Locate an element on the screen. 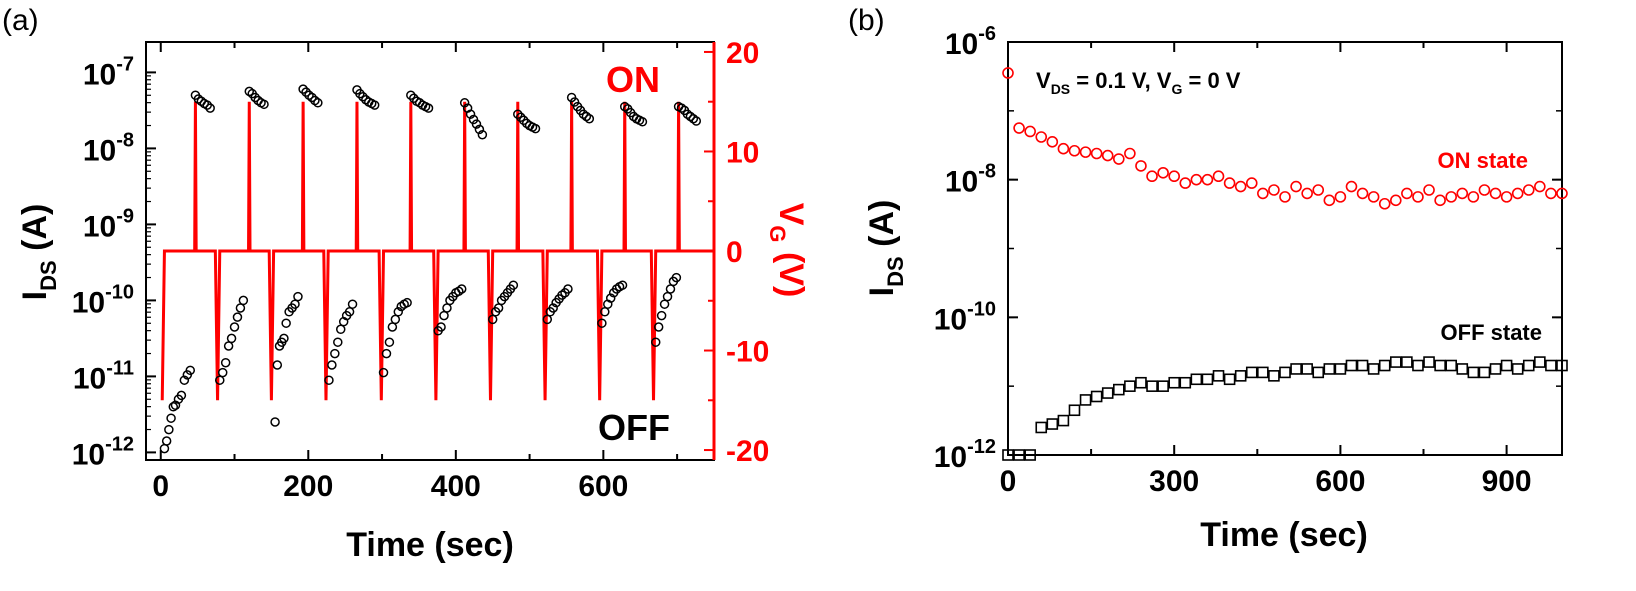 This screenshot has width=1636, height=591. on-state-points is located at coordinates (446, 112).